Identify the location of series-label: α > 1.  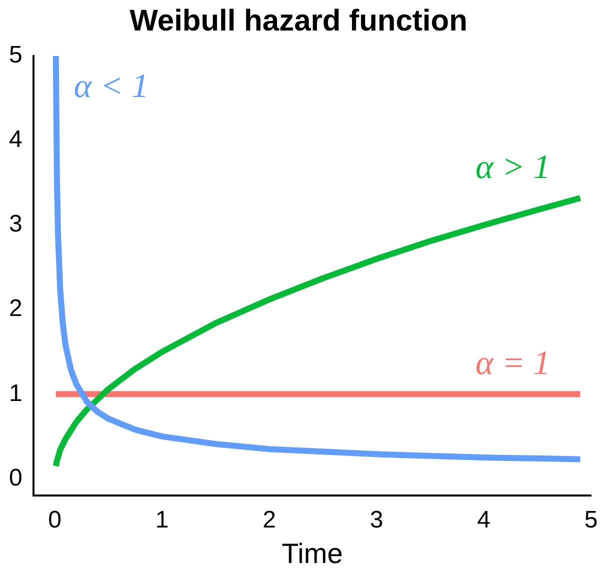
(512, 167).